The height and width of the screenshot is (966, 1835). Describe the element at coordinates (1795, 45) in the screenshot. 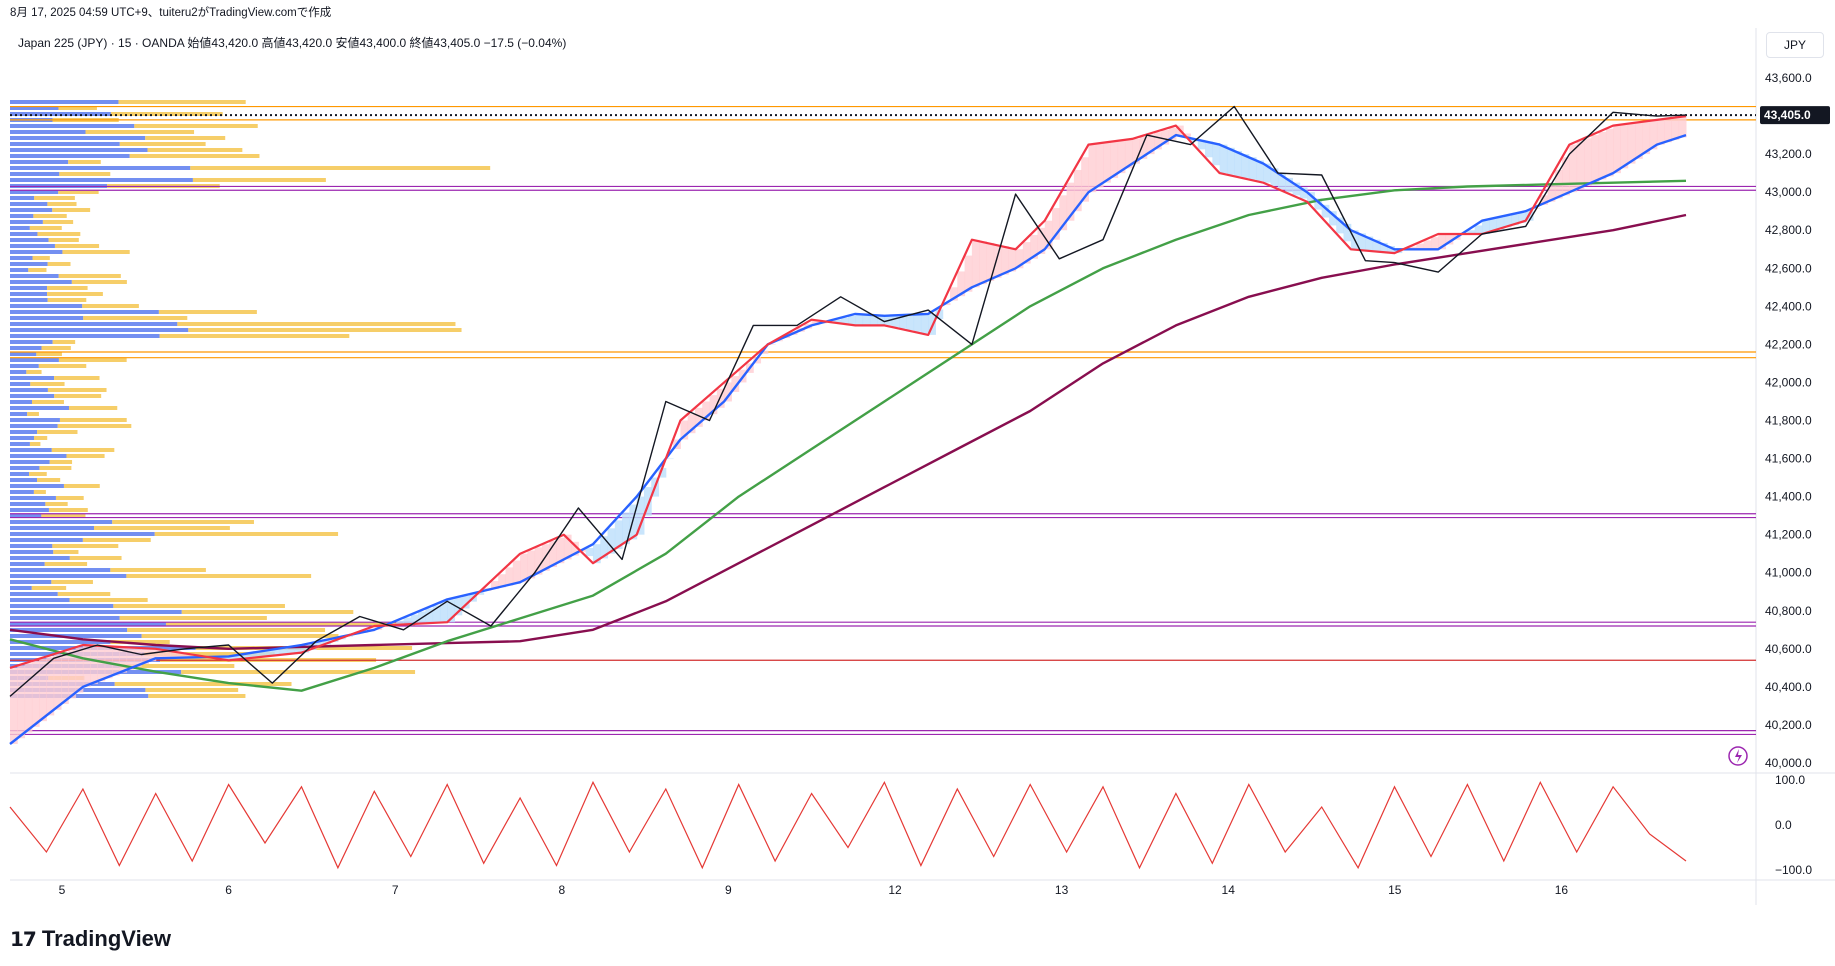

I see `currency-button: JPY` at that location.